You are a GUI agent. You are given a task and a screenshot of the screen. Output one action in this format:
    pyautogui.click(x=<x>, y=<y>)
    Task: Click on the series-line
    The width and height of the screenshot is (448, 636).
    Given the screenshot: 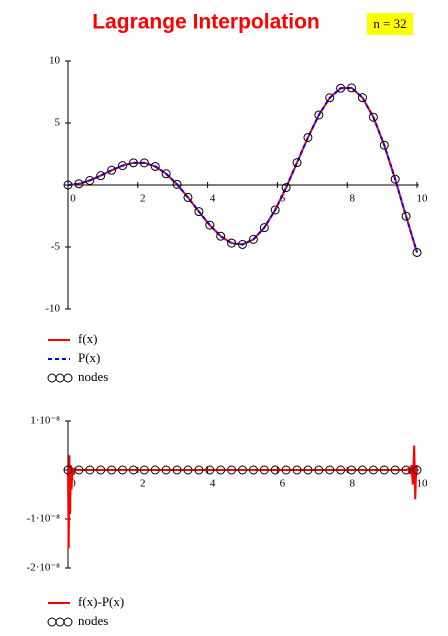 What is the action you would take?
    pyautogui.click(x=242, y=497)
    